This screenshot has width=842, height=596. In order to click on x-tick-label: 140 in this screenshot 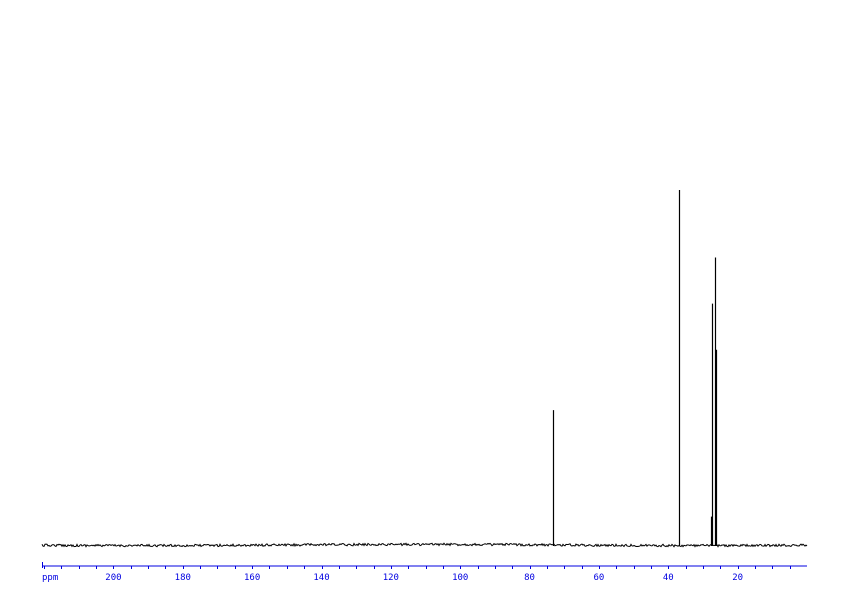, I will do `click(321, 578)`.